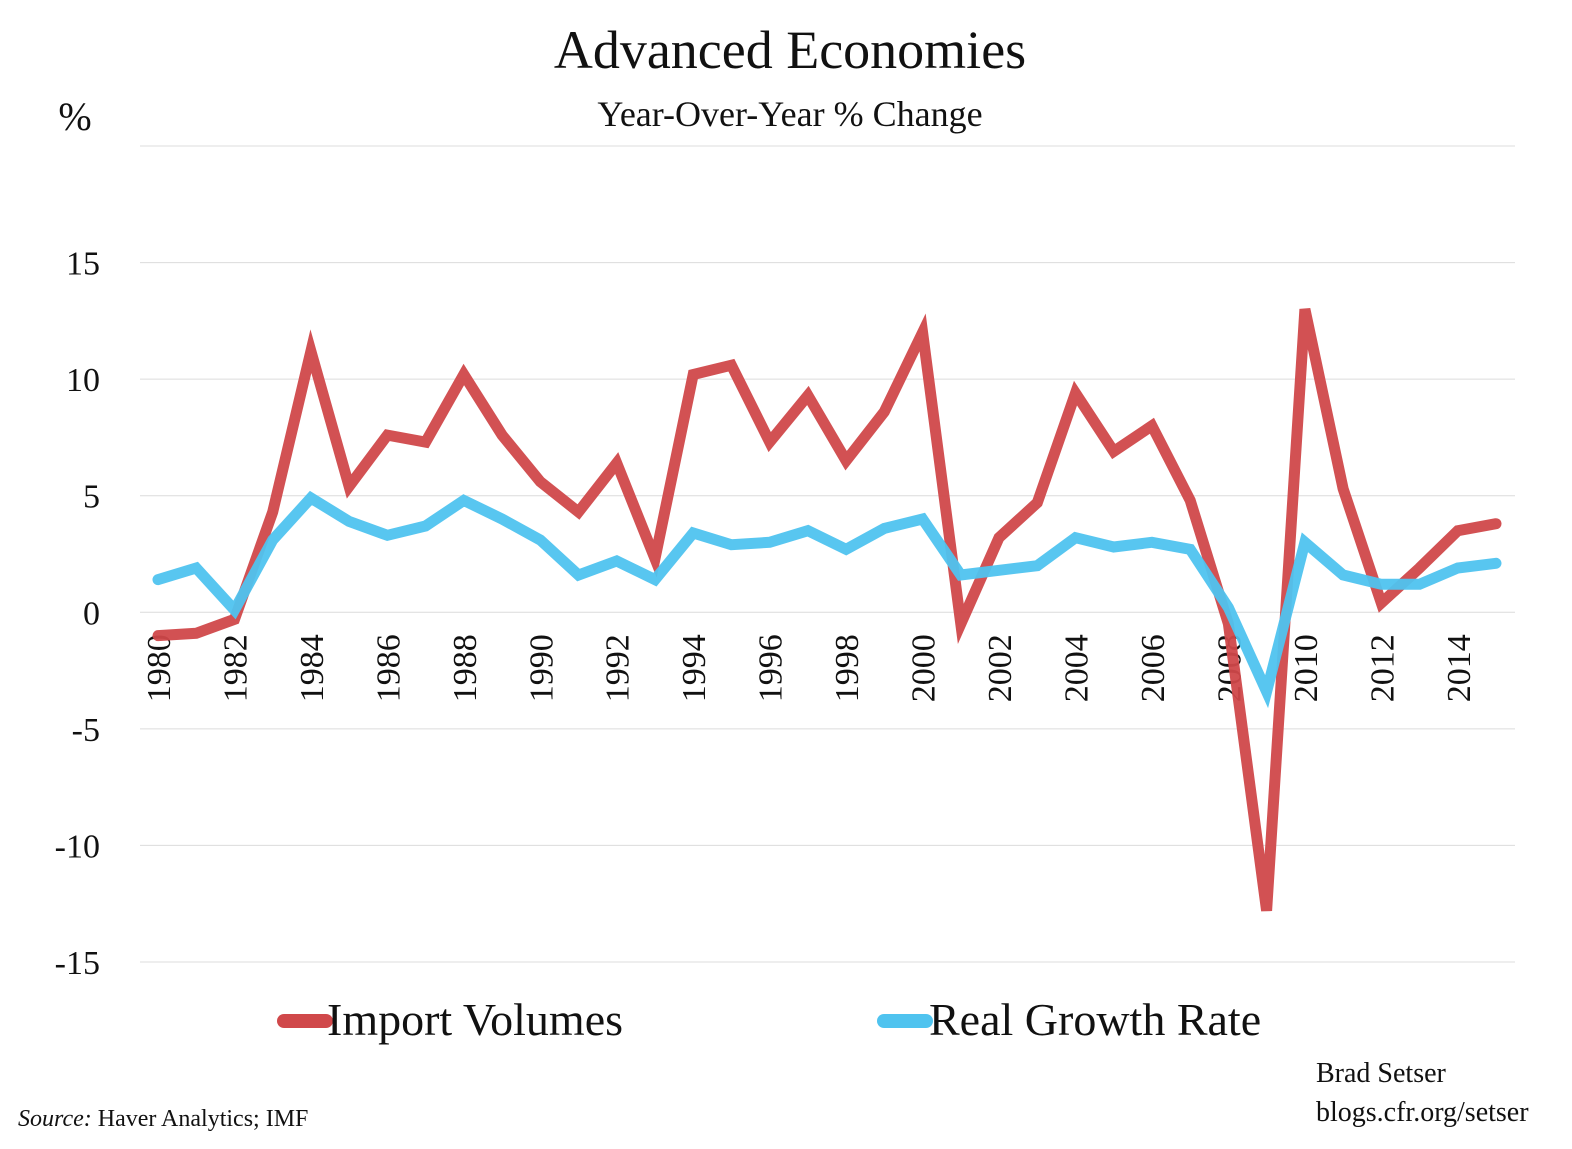 The width and height of the screenshot is (1572, 1149). I want to click on x-tick-label: 2000, so click(924, 668).